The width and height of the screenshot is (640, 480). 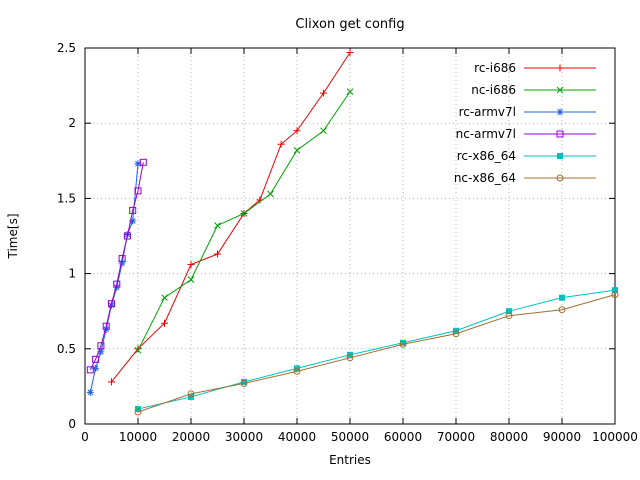 What do you see at coordinates (350, 460) in the screenshot?
I see `x-axis-label: Entries` at bounding box center [350, 460].